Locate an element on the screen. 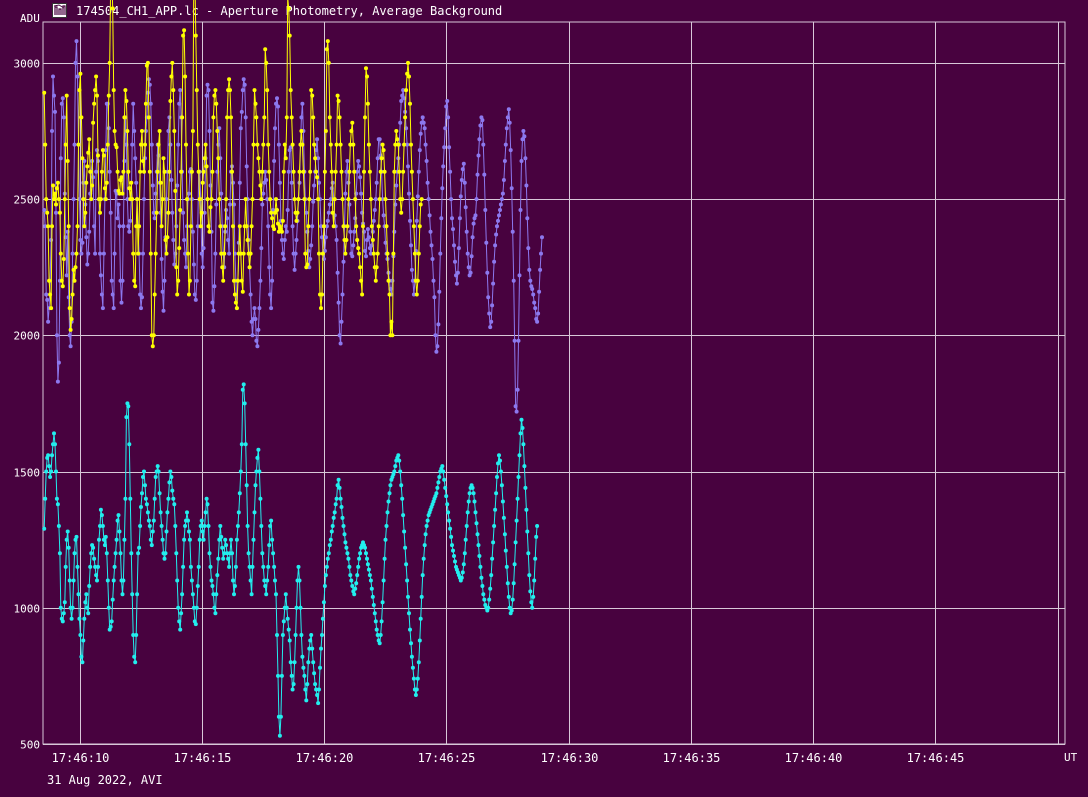 The image size is (1088, 797). light-curve-app-icon is located at coordinates (59, 10).